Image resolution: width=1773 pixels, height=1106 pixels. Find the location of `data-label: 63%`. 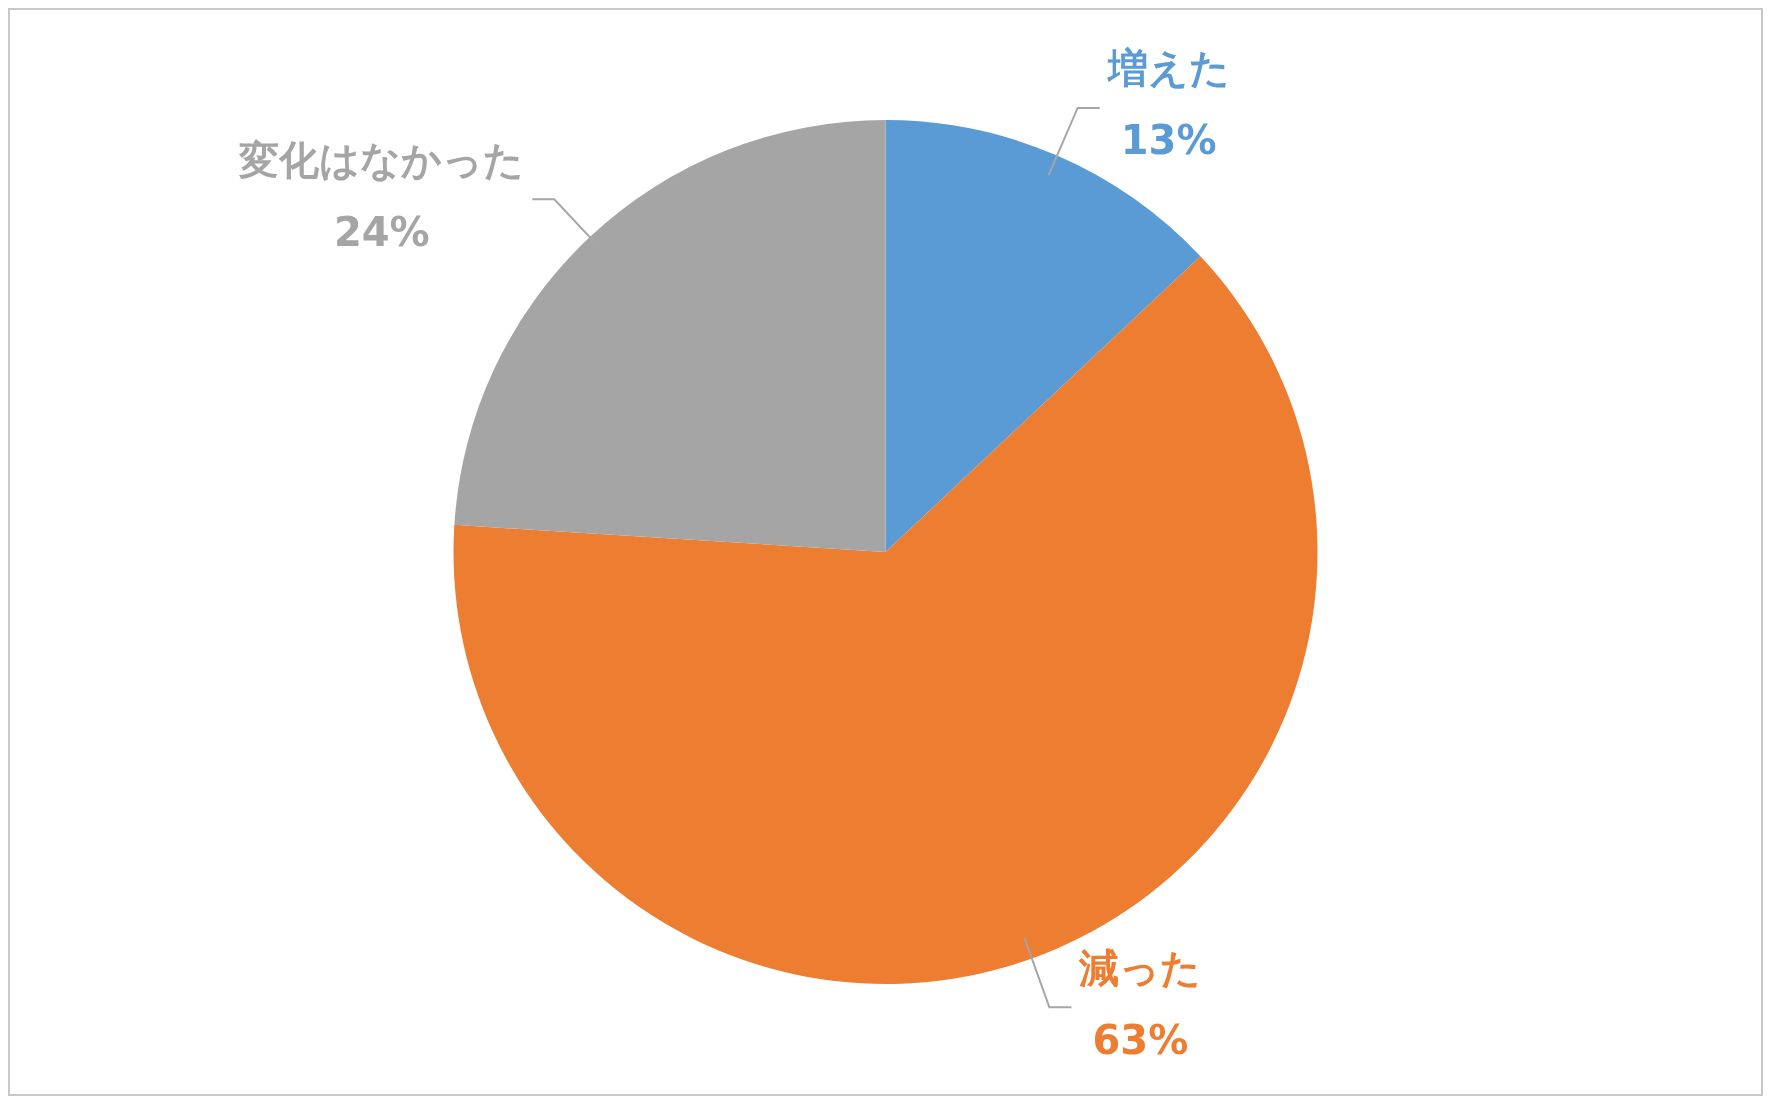

data-label: 63% is located at coordinates (1140, 1039).